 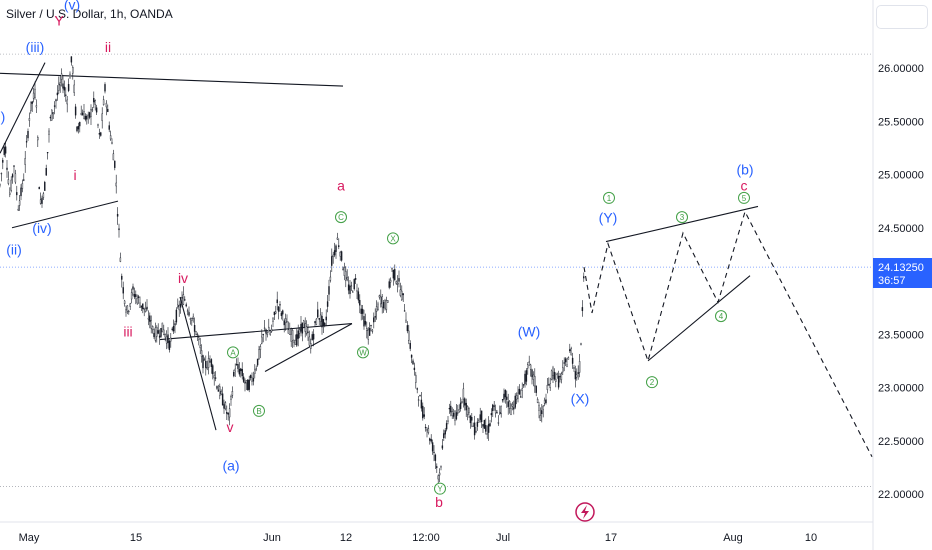 What do you see at coordinates (902, 273) in the screenshot?
I see `price-tag-bg` at bounding box center [902, 273].